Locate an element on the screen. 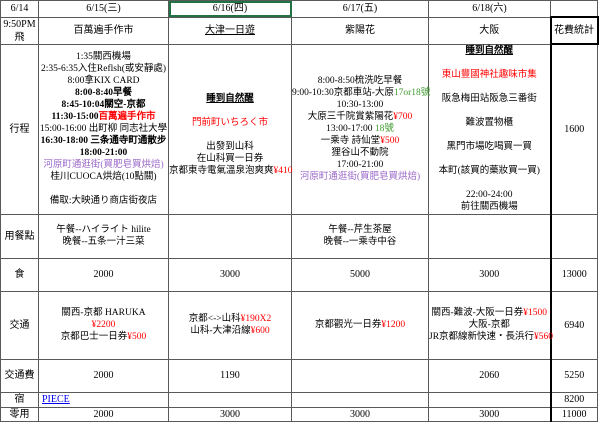 This screenshot has height=422, width=600. cell-transport-total: 6940 is located at coordinates (573, 325).